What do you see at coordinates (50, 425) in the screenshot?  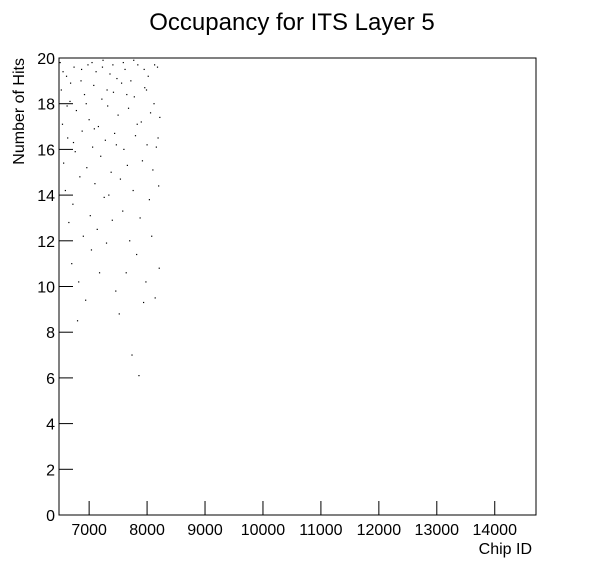 I see `y-tick-label: 4` at bounding box center [50, 425].